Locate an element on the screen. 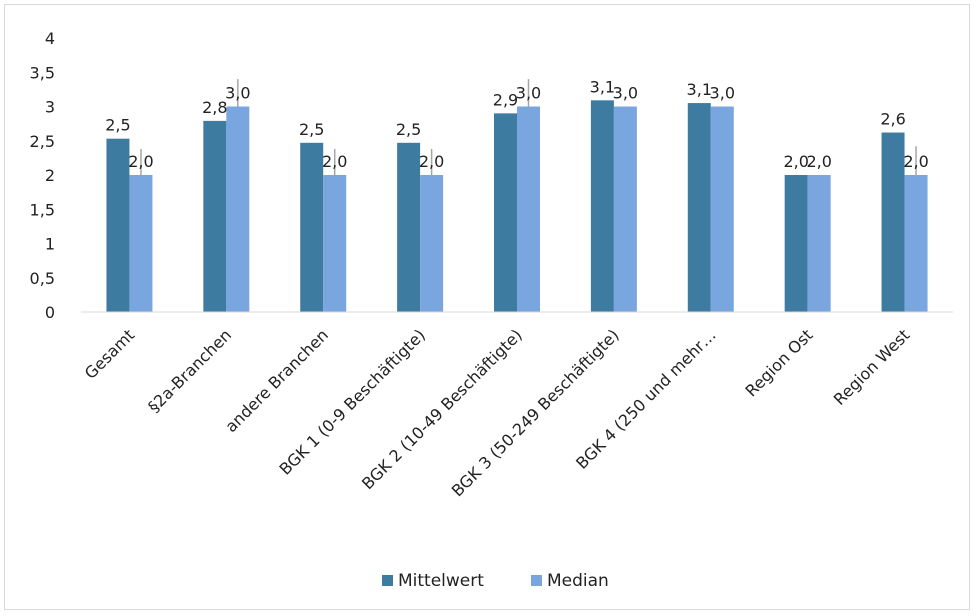 The image size is (976, 616). legend-label-median: Median is located at coordinates (578, 581).